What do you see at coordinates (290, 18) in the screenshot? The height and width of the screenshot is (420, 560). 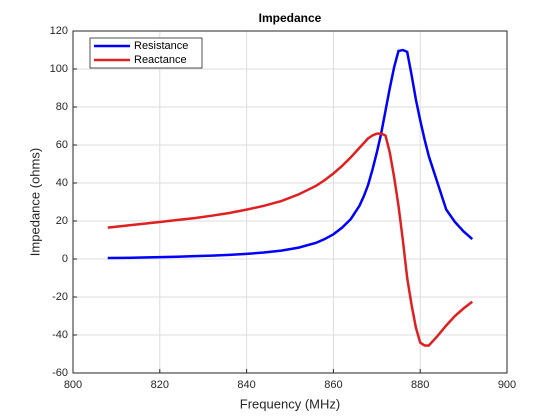 I see `chart-title: Impedance` at bounding box center [290, 18].